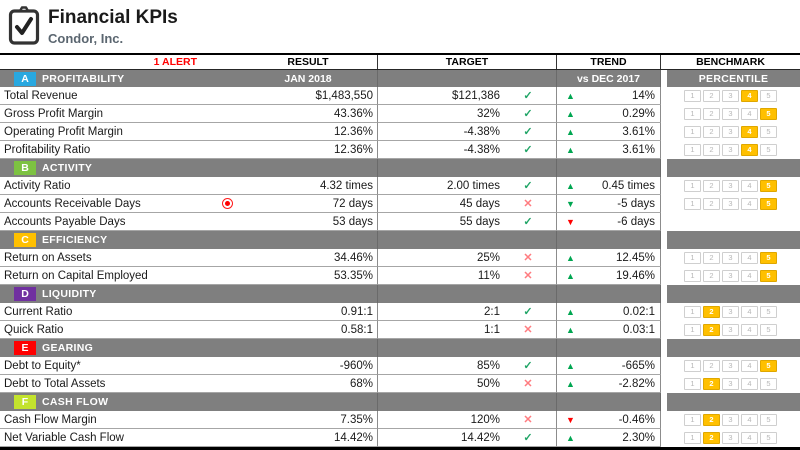 This screenshot has height=450, width=800. Describe the element at coordinates (467, 114) in the screenshot. I see `kpi-target-cell: 32% ✓` at that location.